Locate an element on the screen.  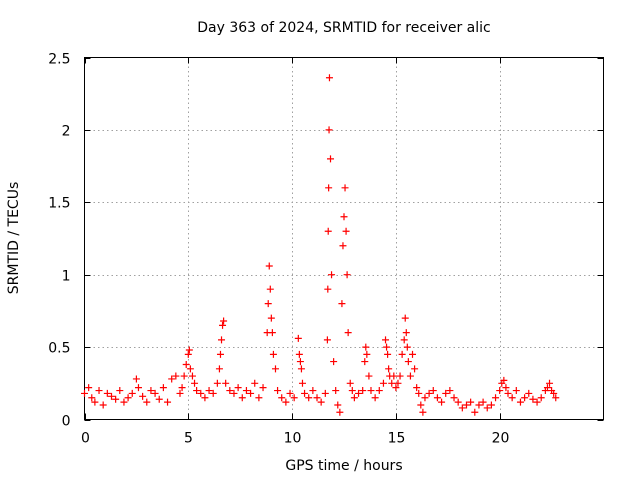
x-tick-label: 15 is located at coordinates (397, 439).